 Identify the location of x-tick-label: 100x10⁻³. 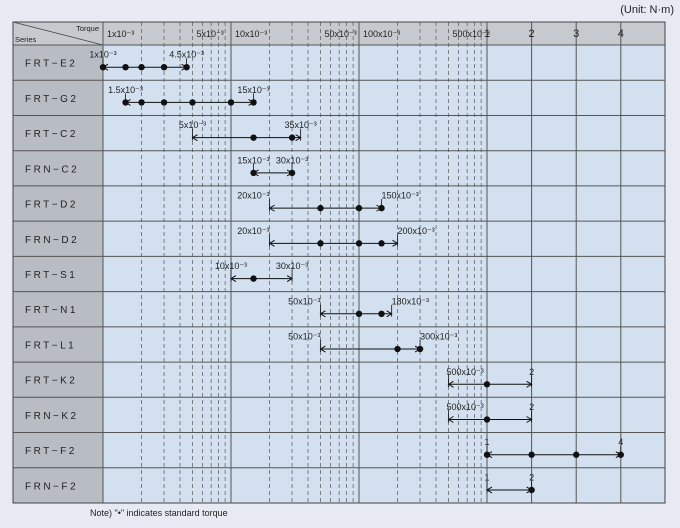
(381, 34).